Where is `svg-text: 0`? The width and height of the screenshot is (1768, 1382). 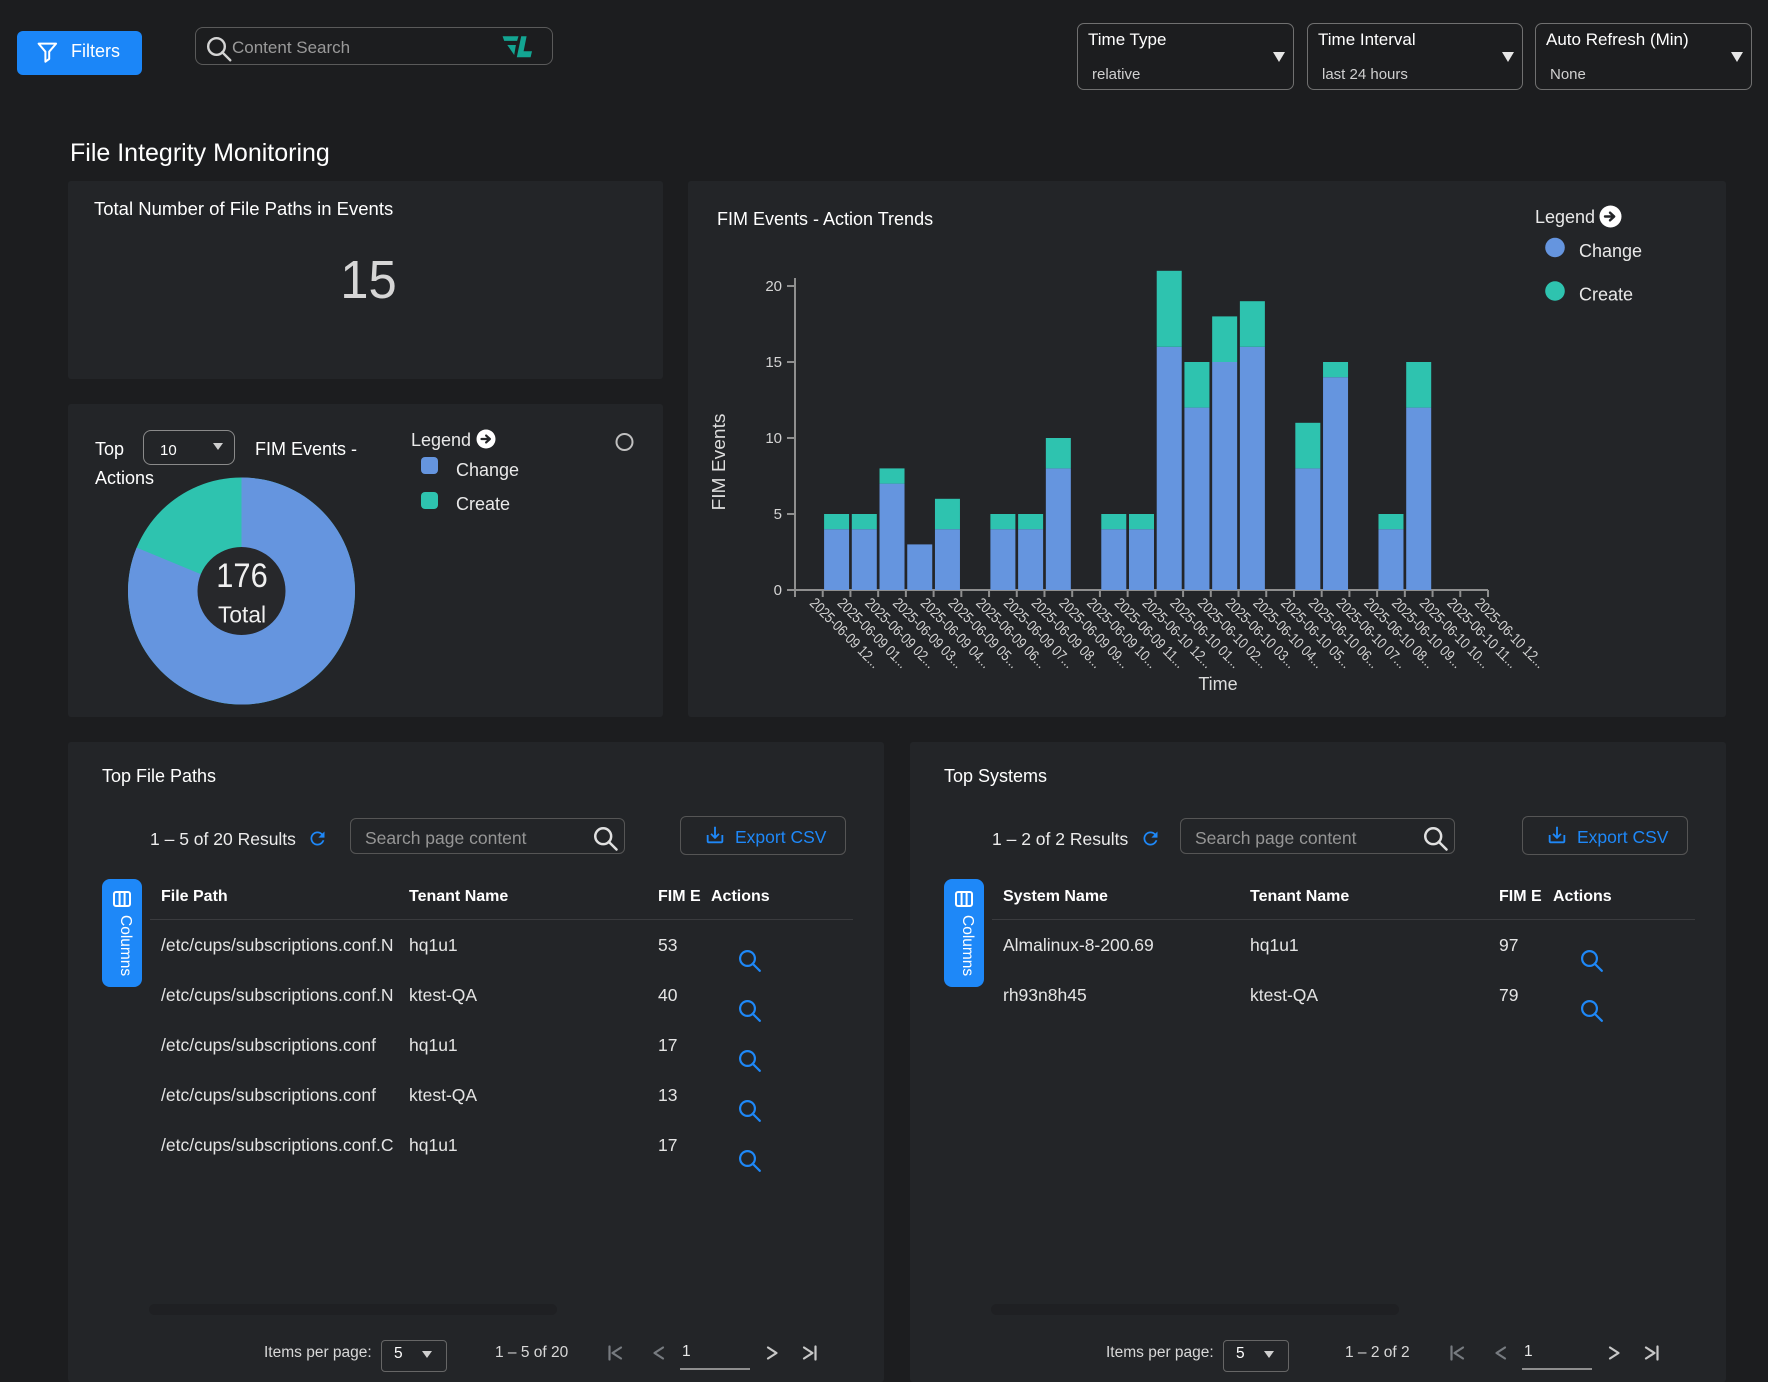
svg-text: 0 is located at coordinates (778, 590).